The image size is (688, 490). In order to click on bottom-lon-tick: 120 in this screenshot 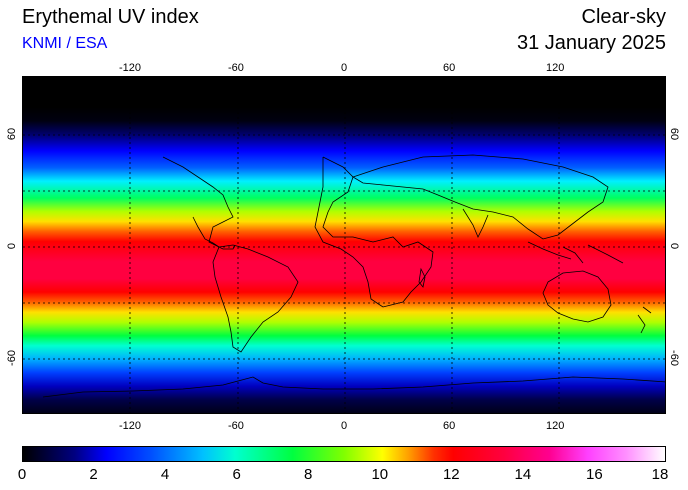, I will do `click(555, 426)`.